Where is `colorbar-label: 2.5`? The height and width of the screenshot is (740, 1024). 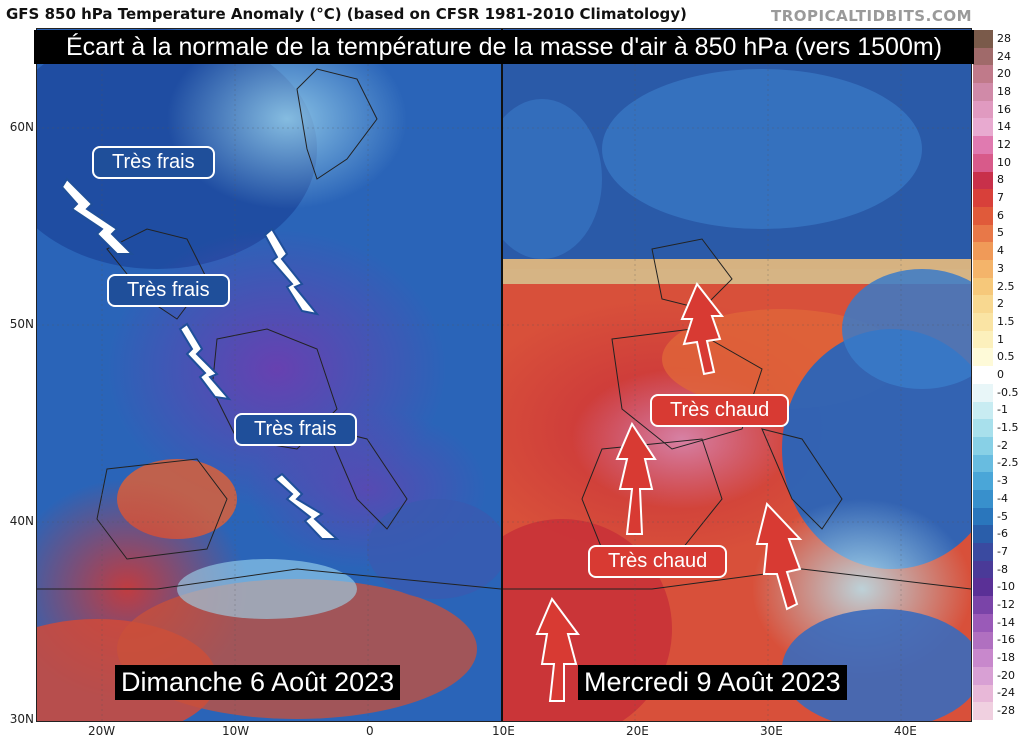
colorbar-label: 2.5 is located at coordinates (1006, 286).